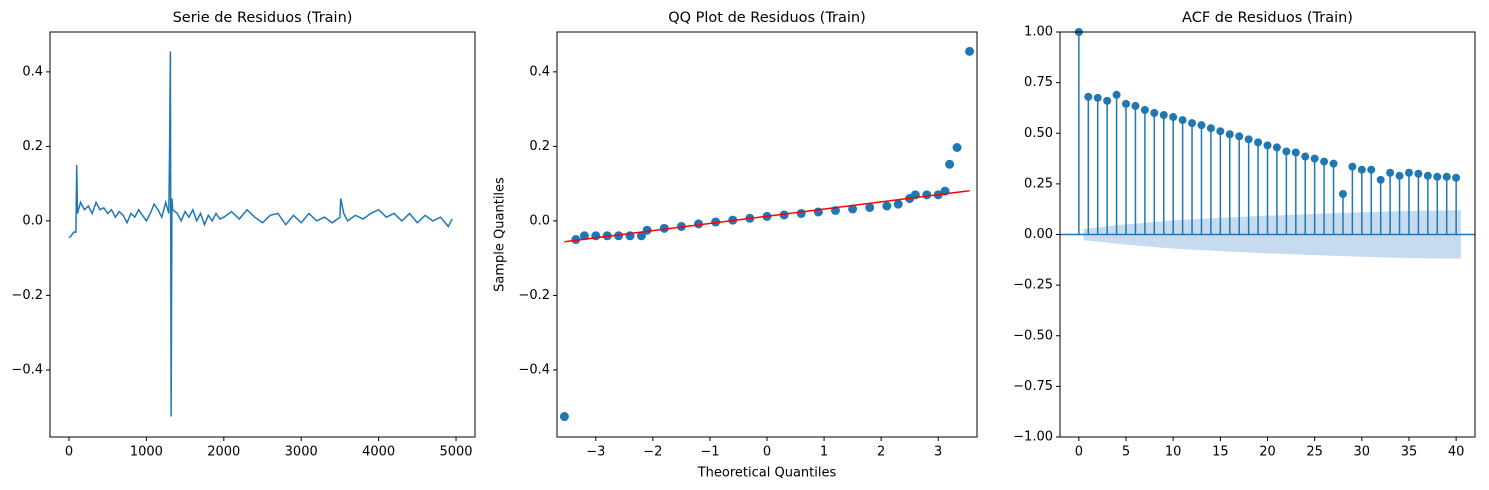  Describe the element at coordinates (1033, 335) in the screenshot. I see `y-tick-label: −0.50` at that location.